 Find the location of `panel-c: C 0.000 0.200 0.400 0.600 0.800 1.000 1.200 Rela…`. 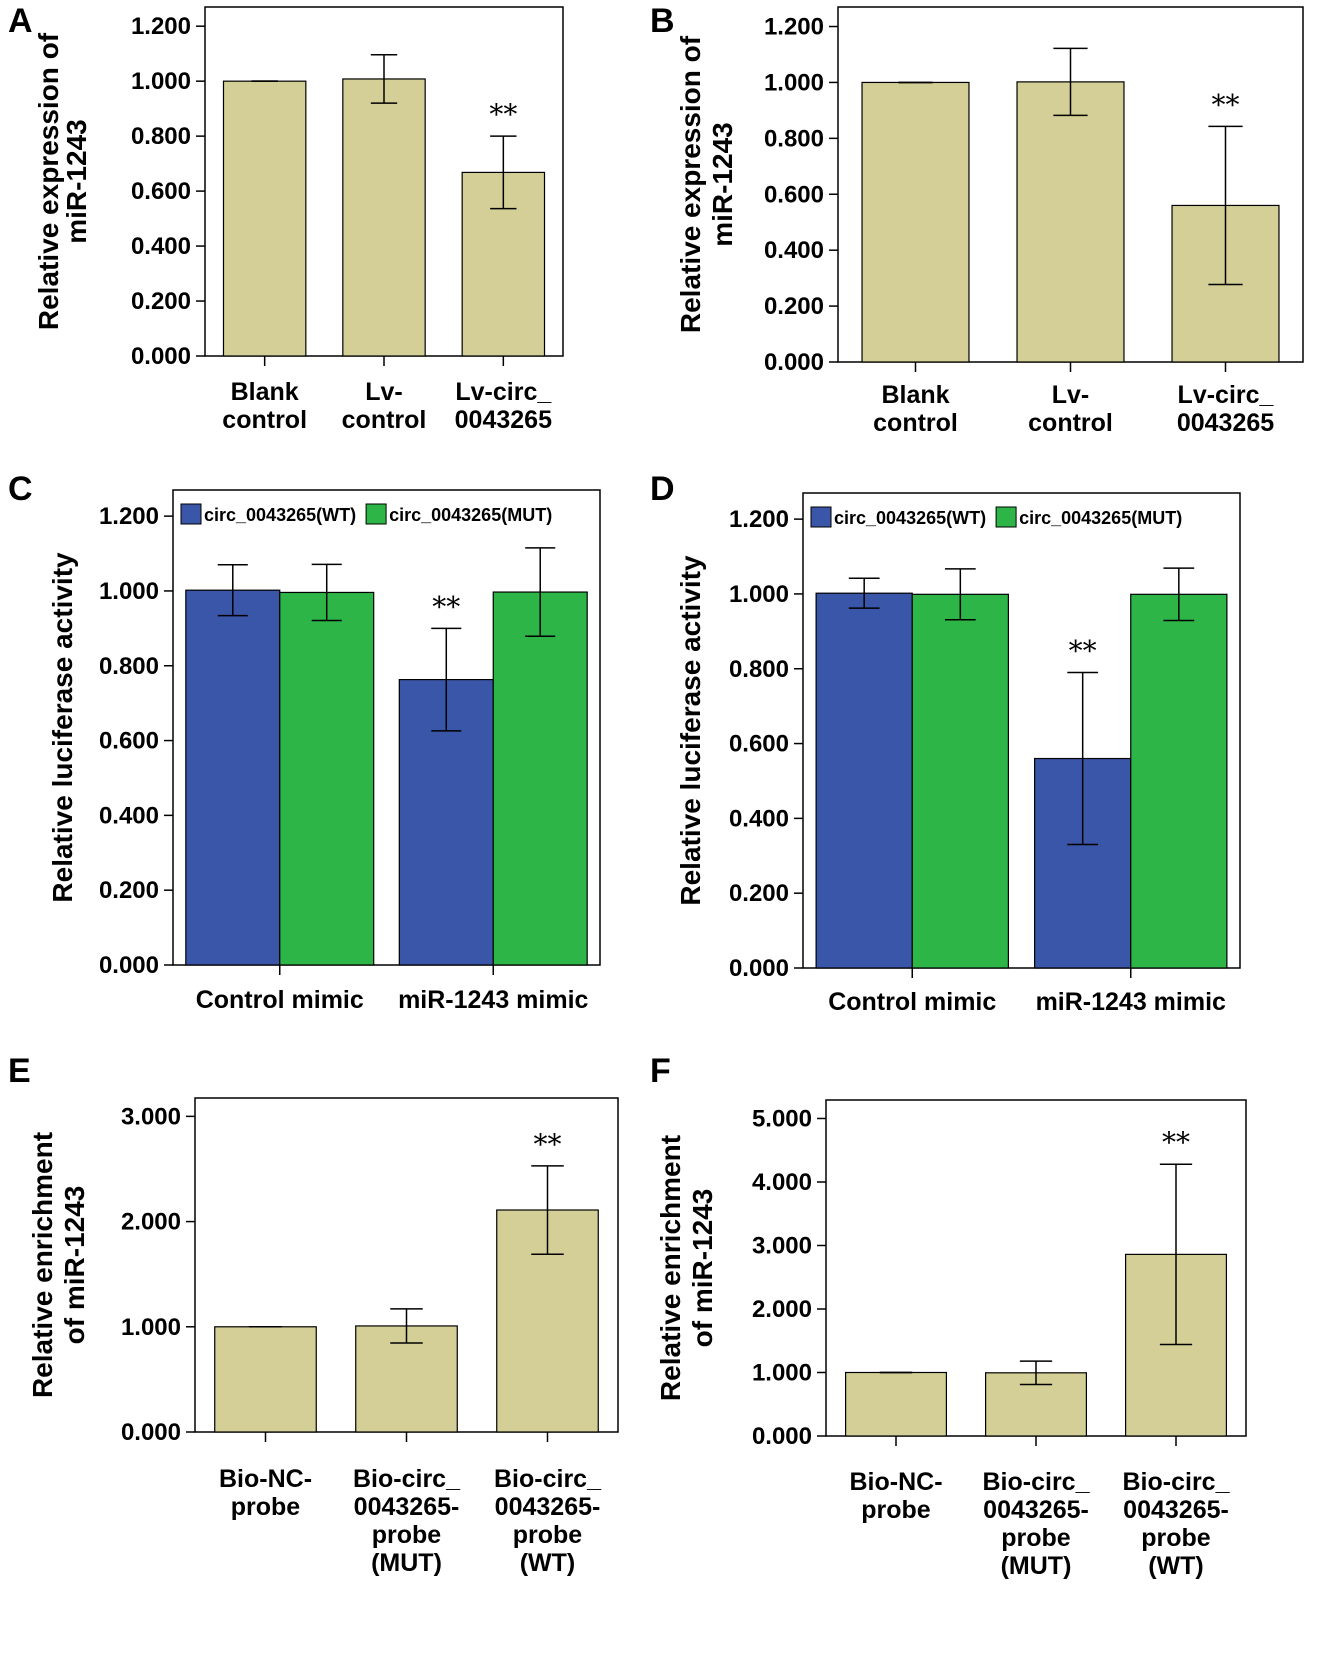

panel-c: C 0.000 0.200 0.400 0.600 0.800 1.000 1.200 Rela… is located at coordinates (304, 742).